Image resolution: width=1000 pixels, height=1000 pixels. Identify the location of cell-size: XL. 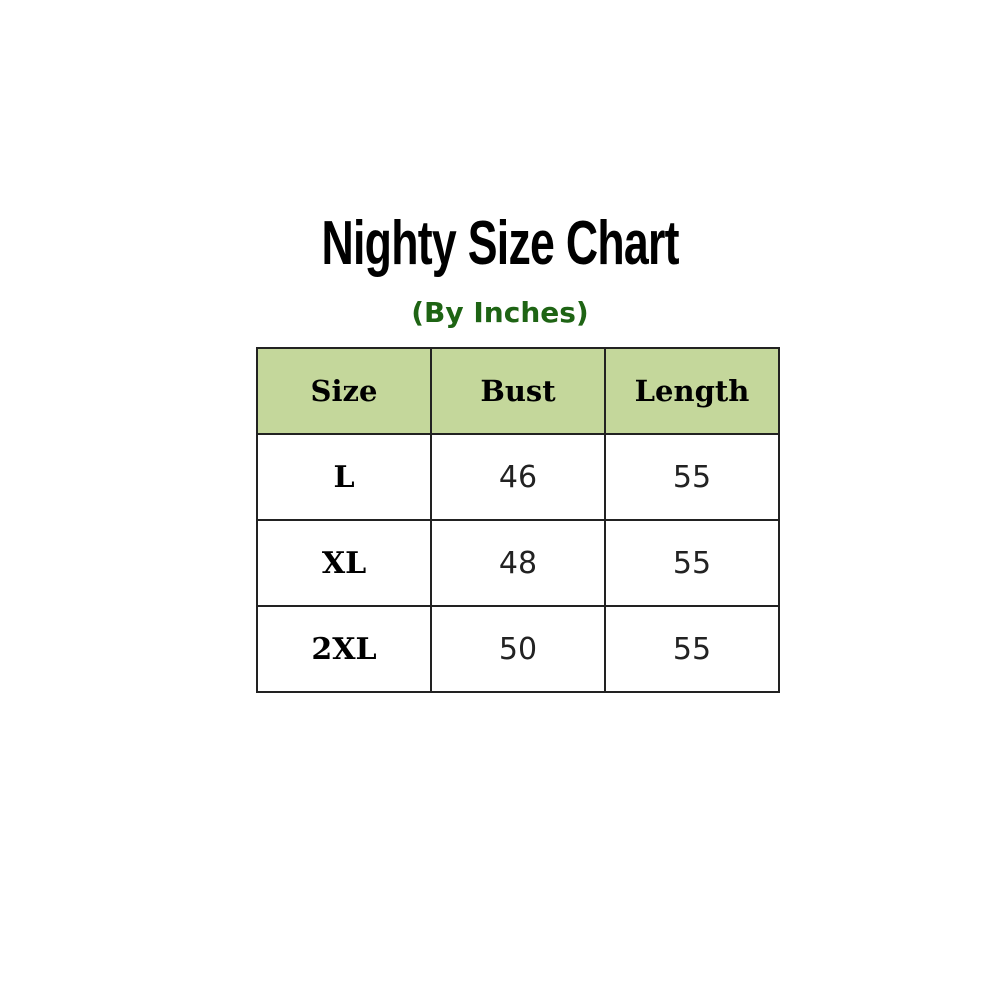
(344, 563).